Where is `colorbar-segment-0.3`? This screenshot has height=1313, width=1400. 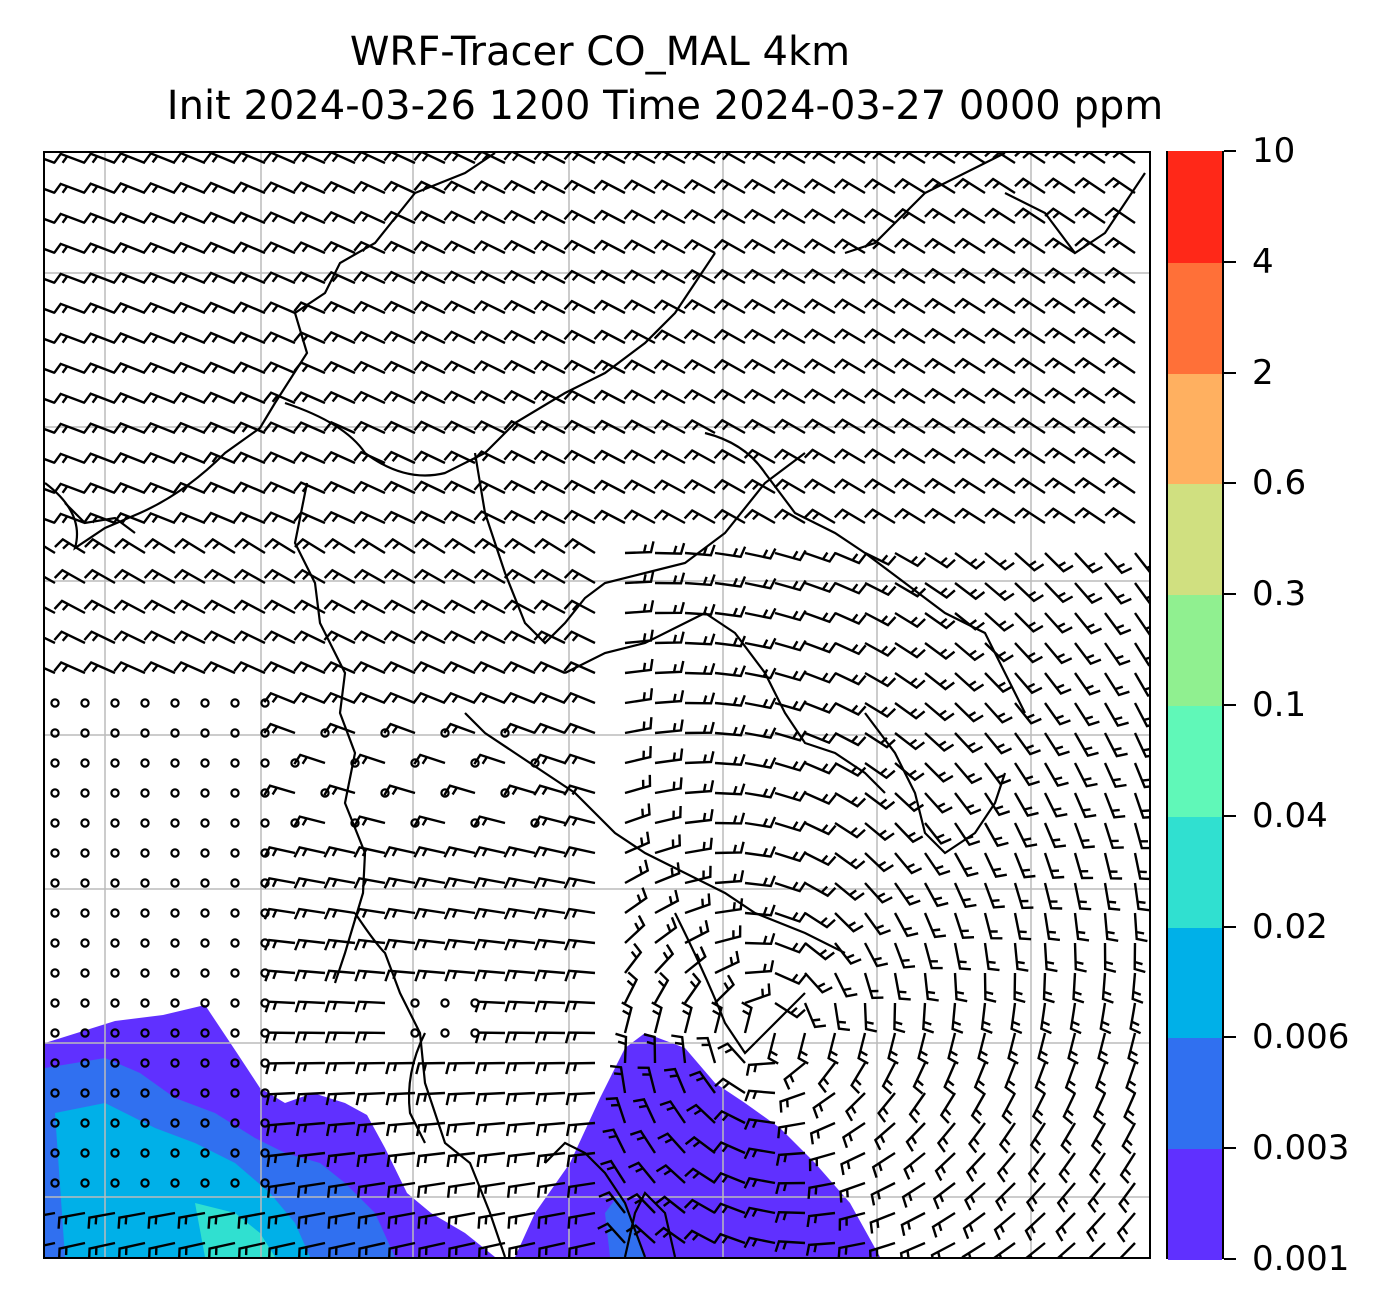
colorbar-segment-0.3 is located at coordinates (1195, 539).